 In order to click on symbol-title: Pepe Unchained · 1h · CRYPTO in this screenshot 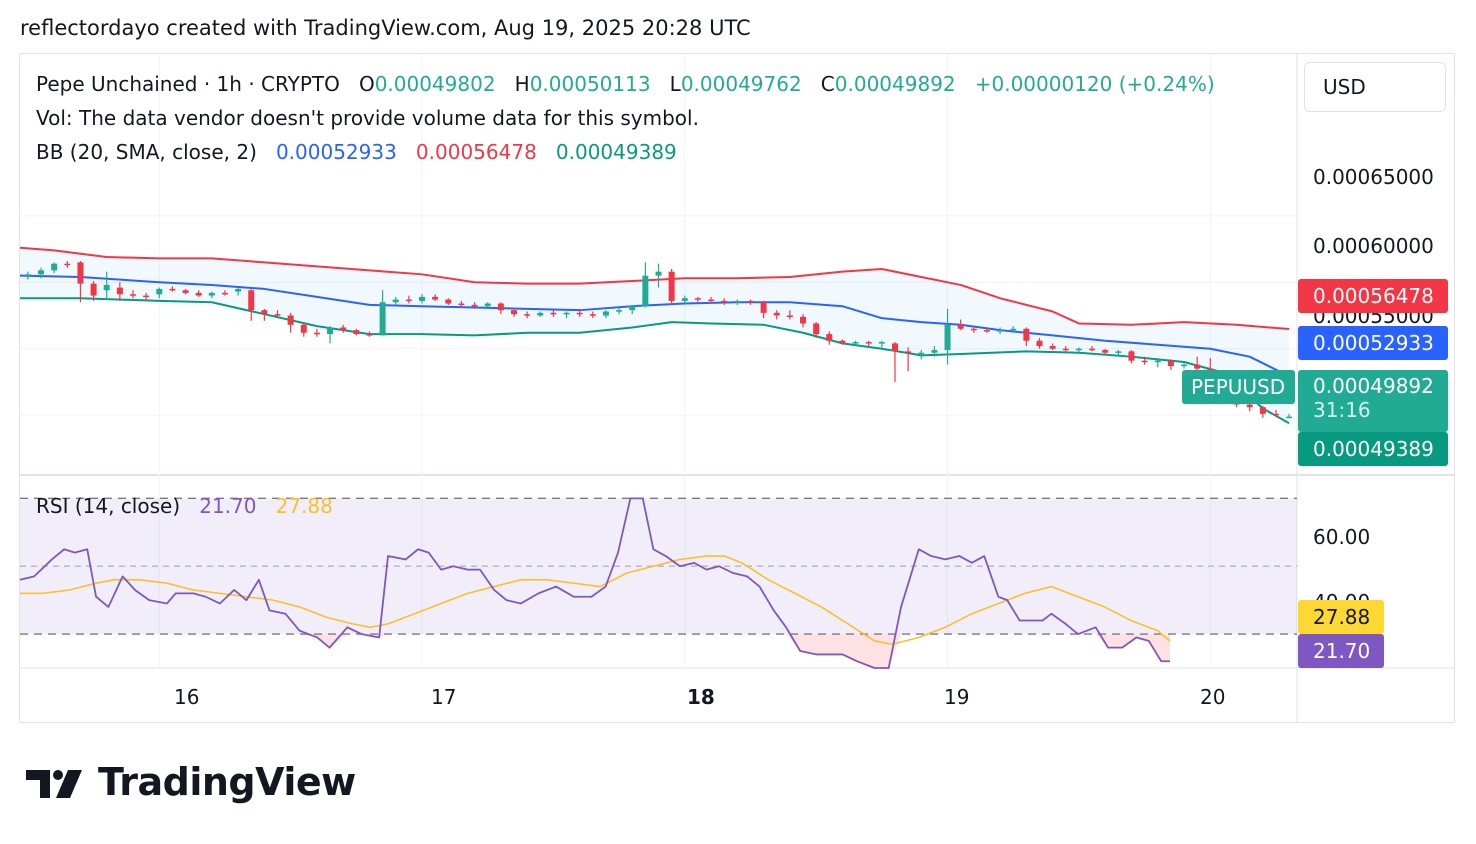, I will do `click(188, 84)`.